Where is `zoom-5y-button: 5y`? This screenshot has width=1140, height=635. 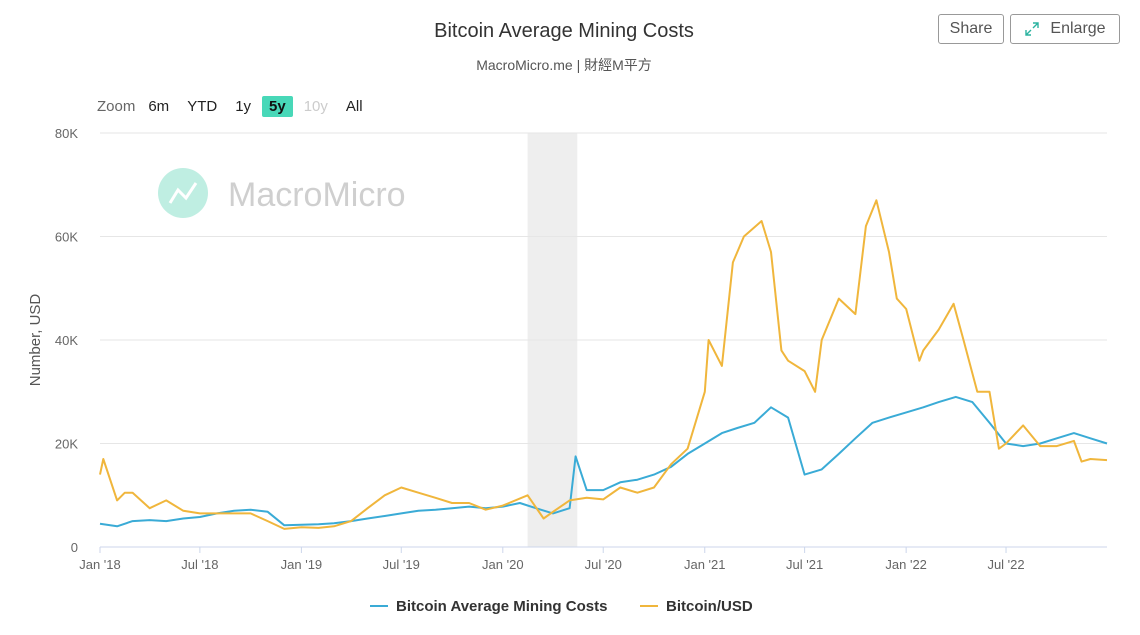 zoom-5y-button: 5y is located at coordinates (277, 106).